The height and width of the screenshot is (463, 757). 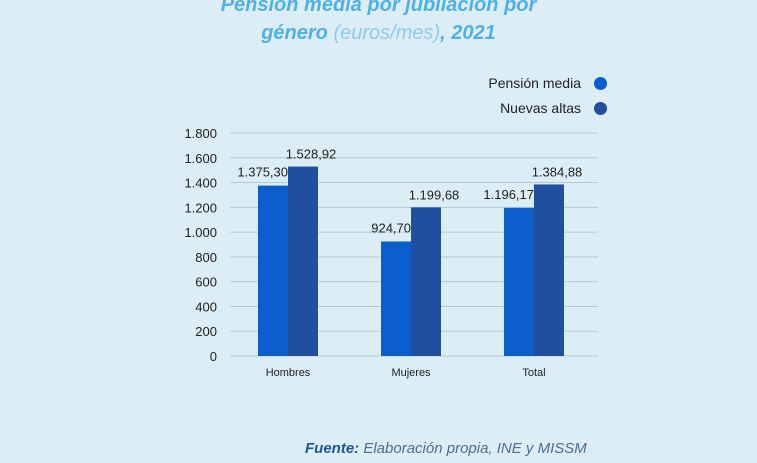 I want to click on source-note: Fuente: Elaboración propia, INE y MISSM, so click(x=446, y=448).